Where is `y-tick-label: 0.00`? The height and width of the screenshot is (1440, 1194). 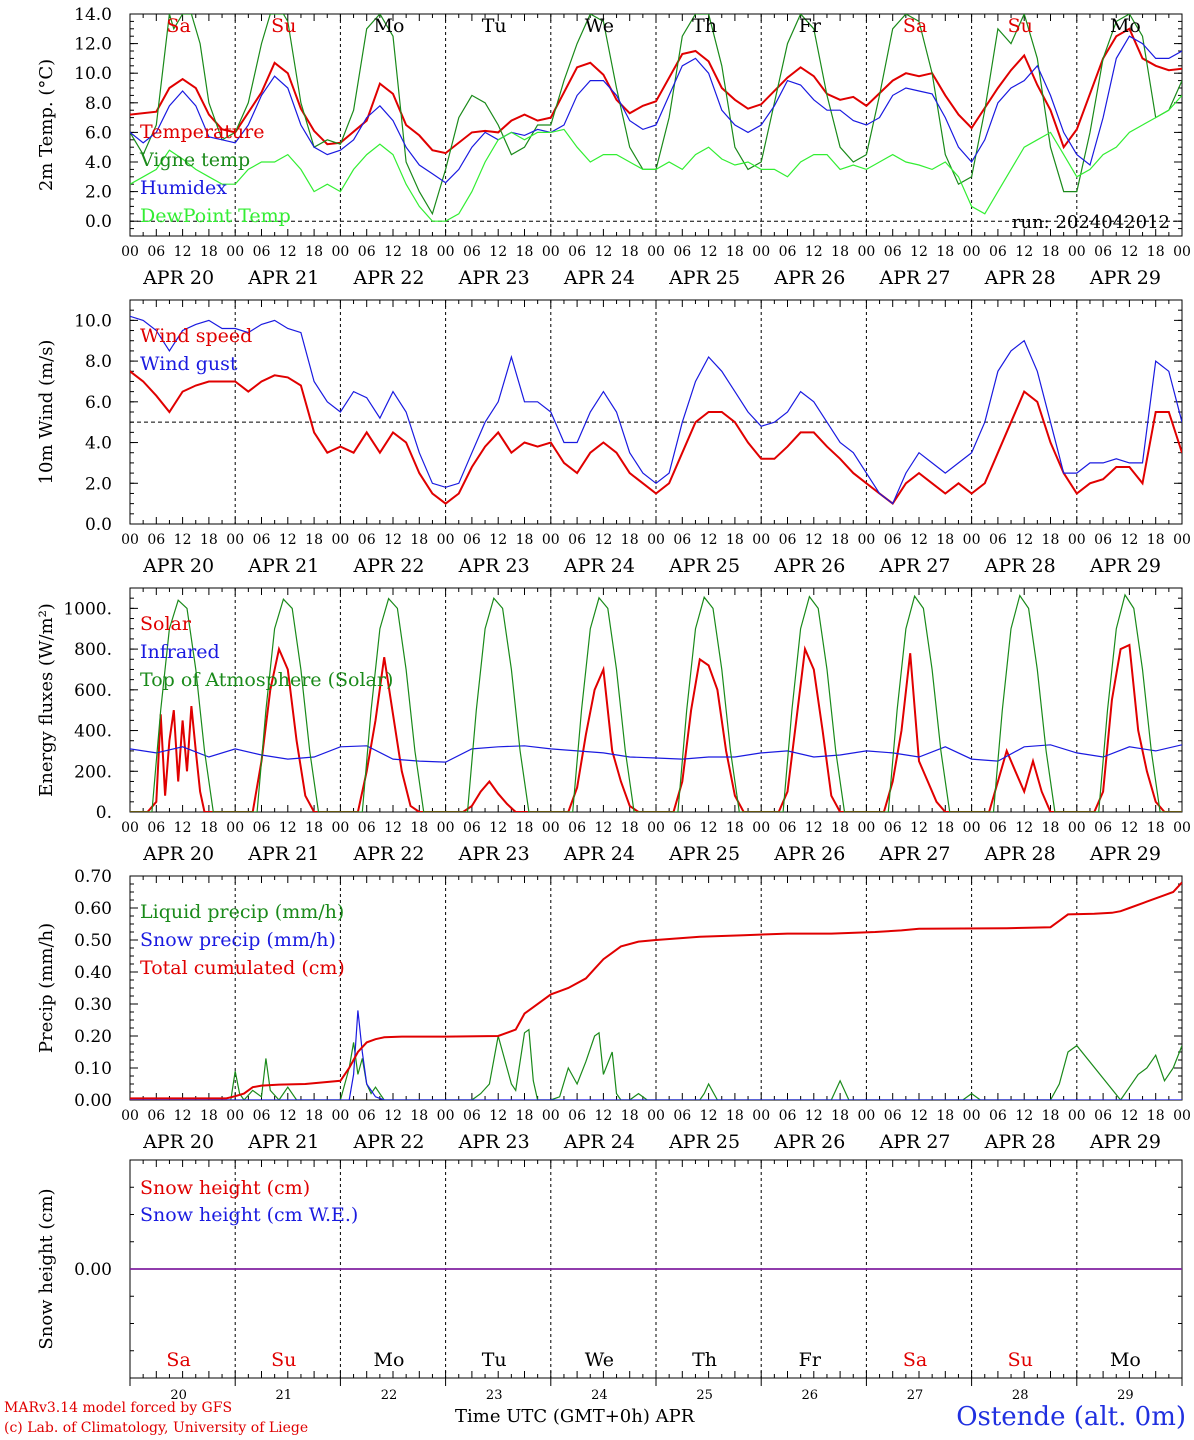 y-tick-label: 0.00 is located at coordinates (93, 1101).